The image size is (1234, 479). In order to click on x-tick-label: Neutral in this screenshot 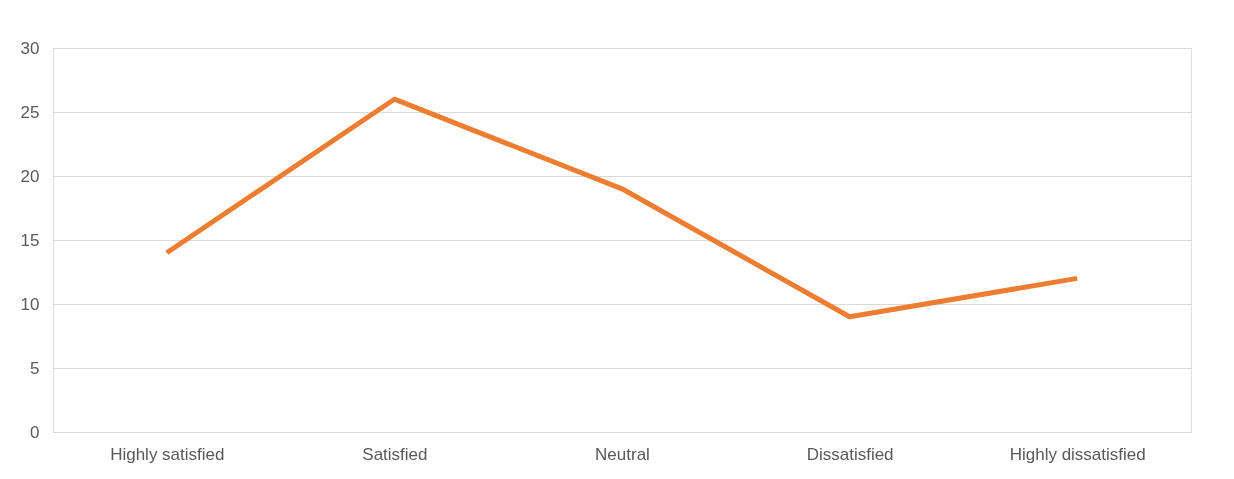, I will do `click(622, 454)`.